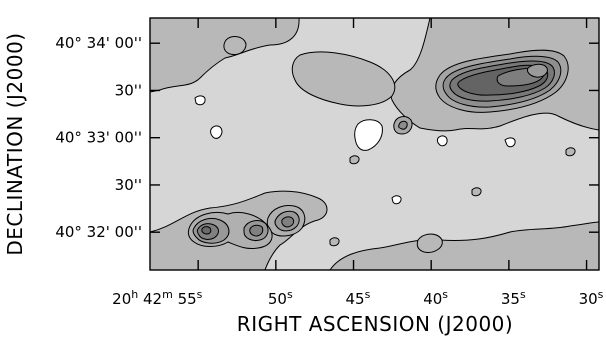 The width and height of the screenshot is (606, 337). Describe the element at coordinates (591, 298) in the screenshot. I see `x-tick-label: 30s` at that location.